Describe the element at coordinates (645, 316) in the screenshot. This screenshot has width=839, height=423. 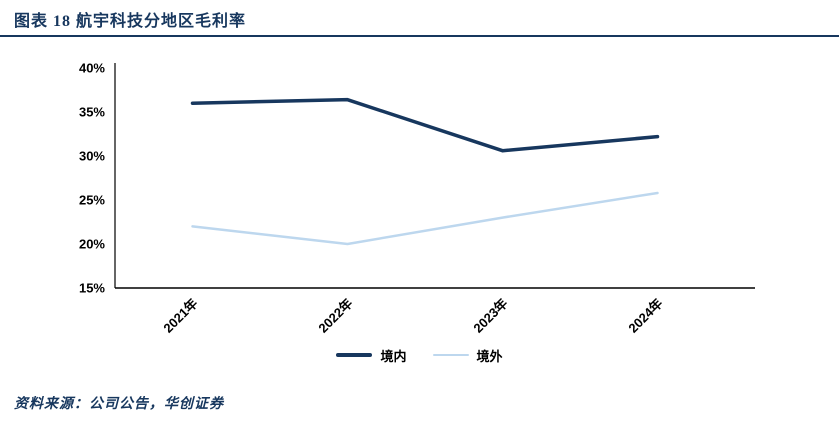
I see `x-tick-label: 2024年` at that location.